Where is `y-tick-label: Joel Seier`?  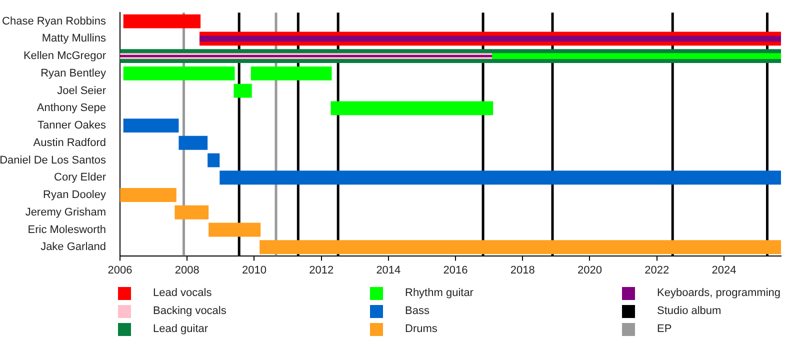
y-tick-label: Joel Seier is located at coordinates (81, 90).